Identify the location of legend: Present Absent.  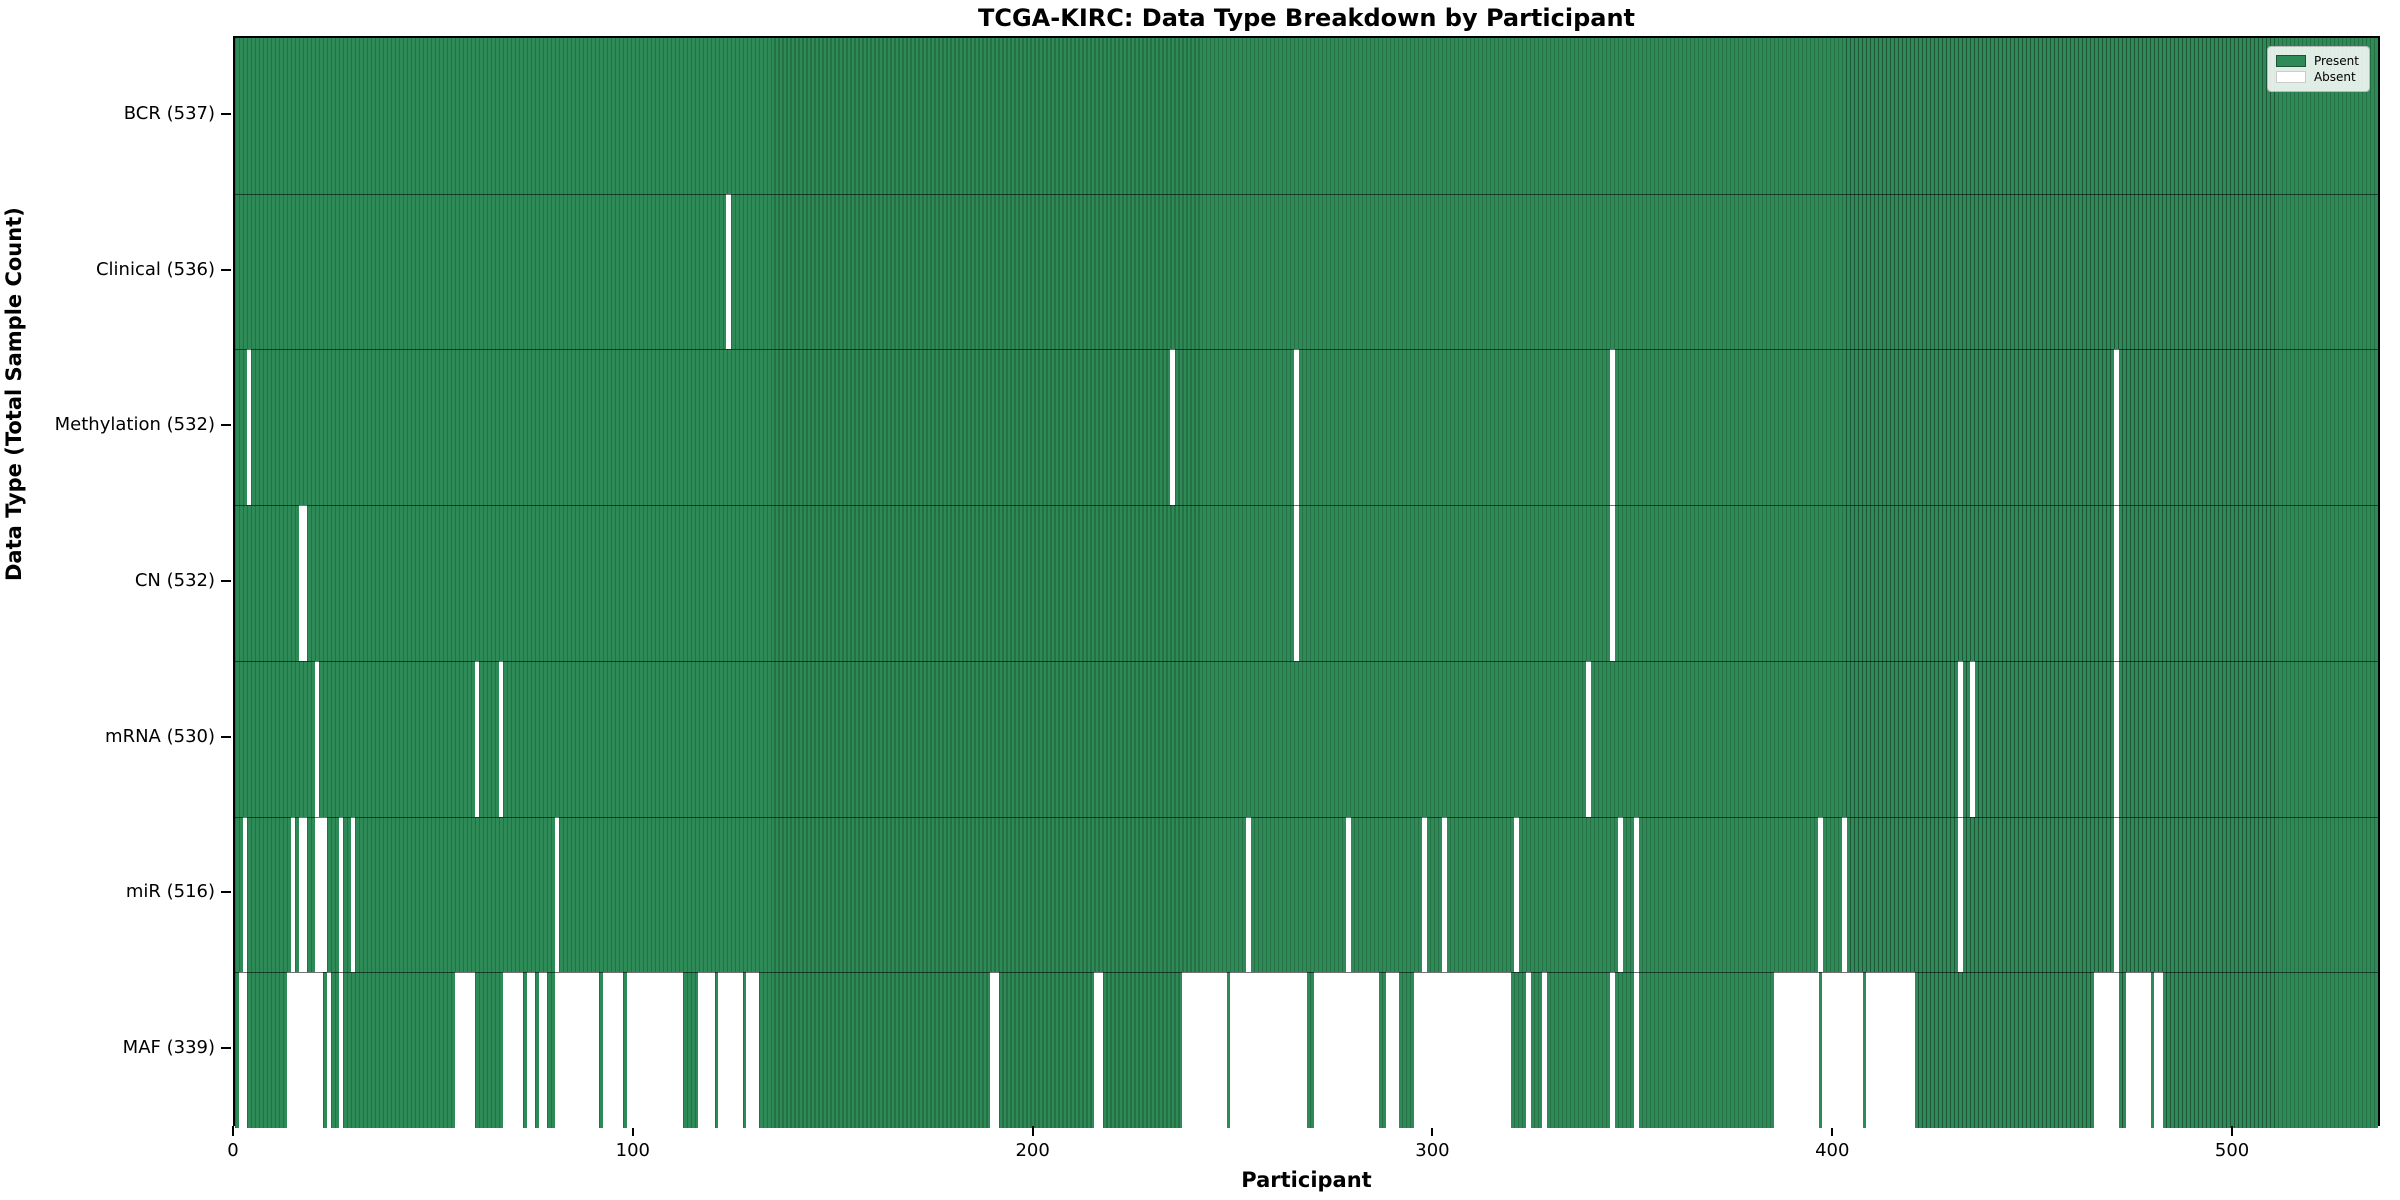
(2318, 69).